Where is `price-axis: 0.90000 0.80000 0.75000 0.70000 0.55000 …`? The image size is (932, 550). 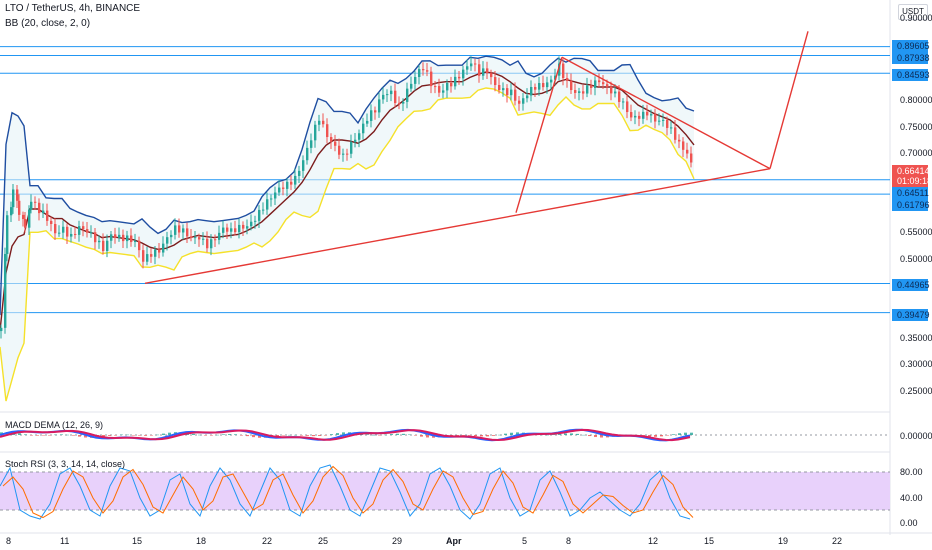
price-axis: 0.90000 0.80000 0.75000 0.70000 0.55000 … is located at coordinates (916, 204).